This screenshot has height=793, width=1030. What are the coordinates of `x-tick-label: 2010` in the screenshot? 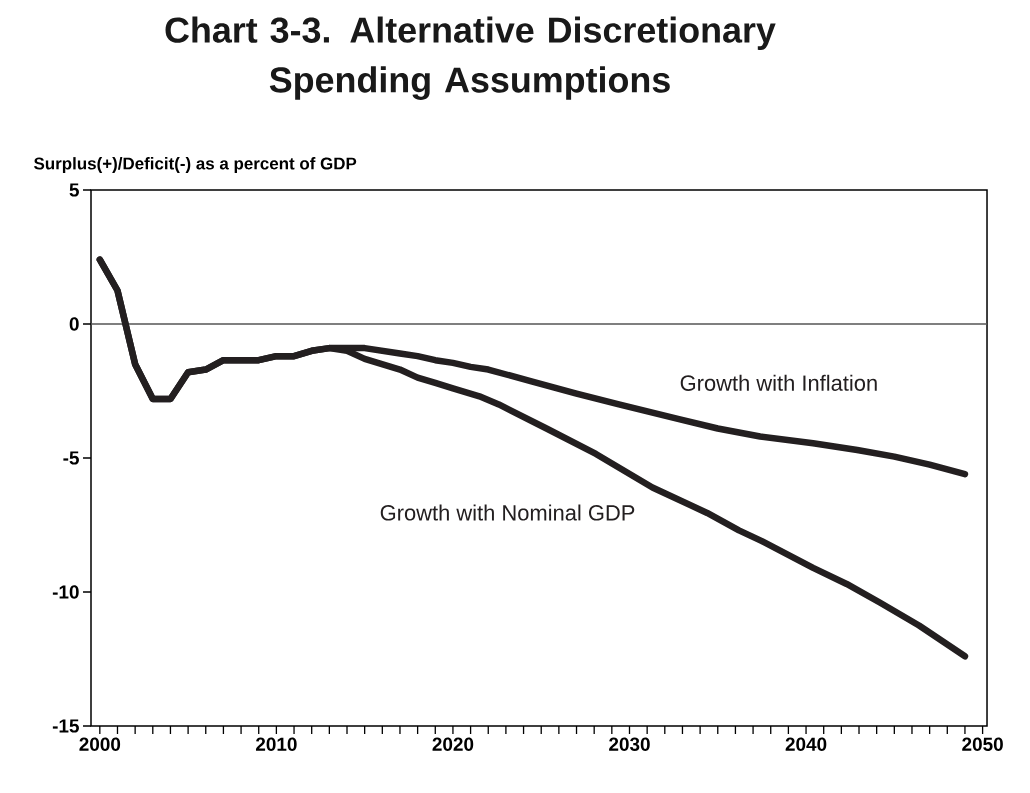 It's located at (276, 744).